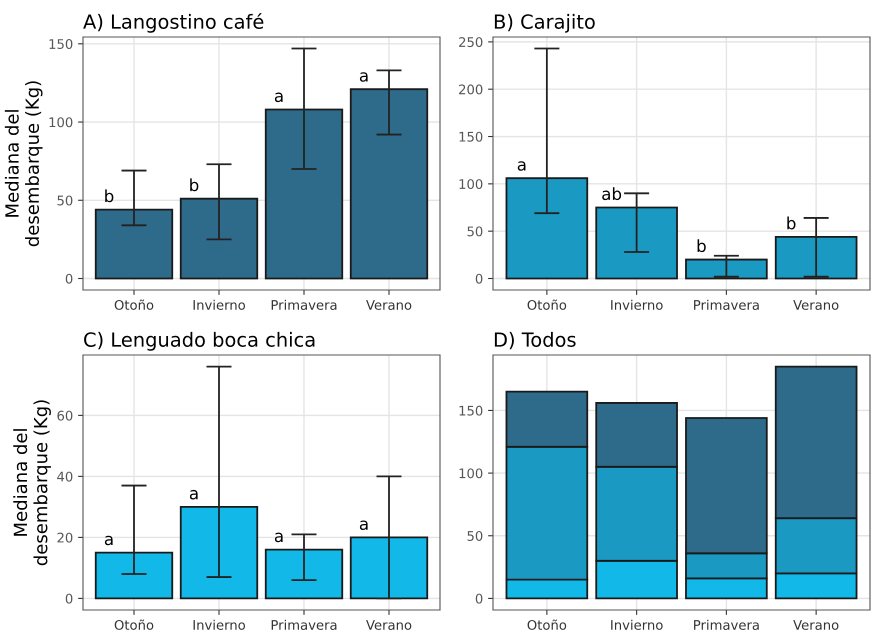 This screenshot has height=641, width=875. Describe the element at coordinates (544, 23) in the screenshot. I see `chart-title: B) Carajito` at that location.